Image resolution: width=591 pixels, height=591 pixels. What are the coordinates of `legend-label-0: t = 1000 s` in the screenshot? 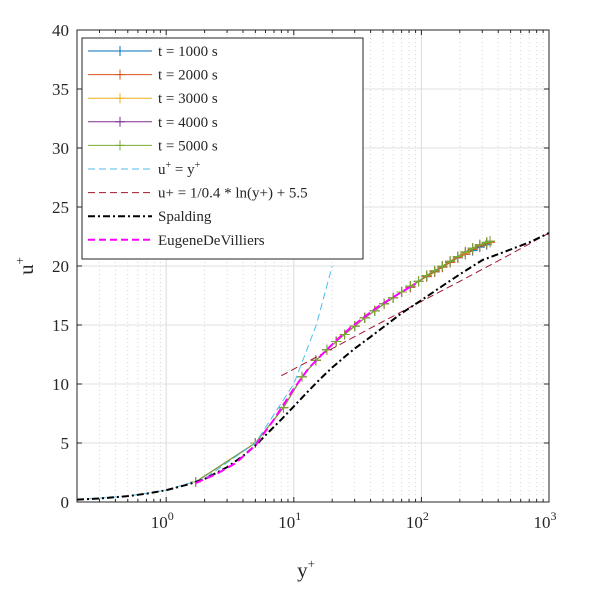 It's located at (188, 52).